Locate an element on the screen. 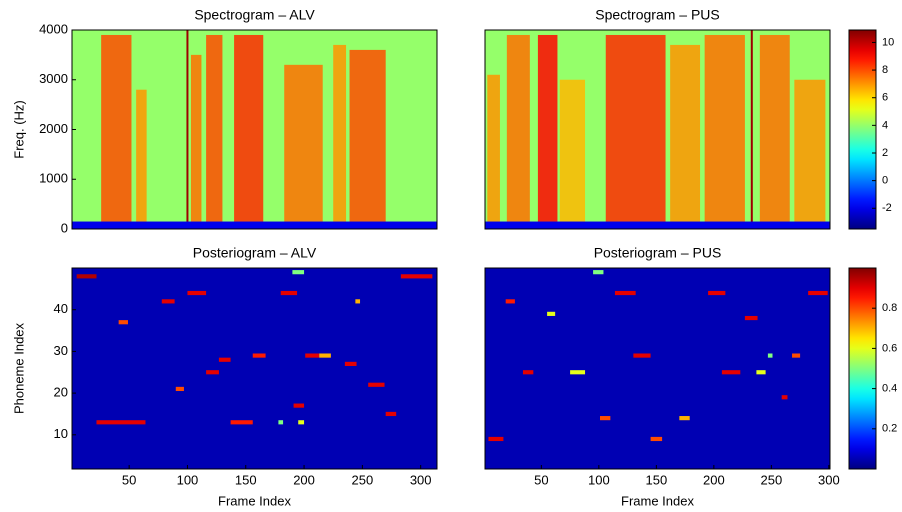 The width and height of the screenshot is (902, 512). colorbar-tick-label: -2 is located at coordinates (887, 208).